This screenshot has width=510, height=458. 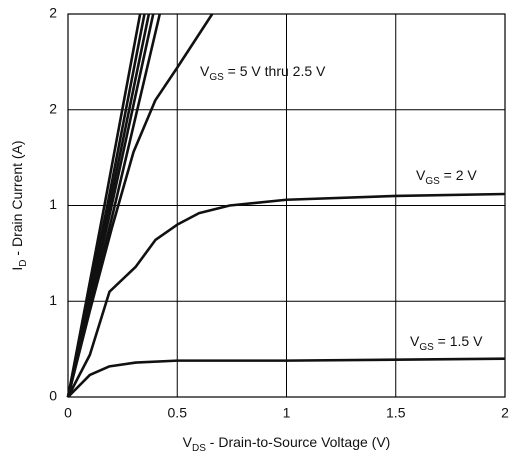 I want to click on x-tick-label: 1, so click(x=287, y=413).